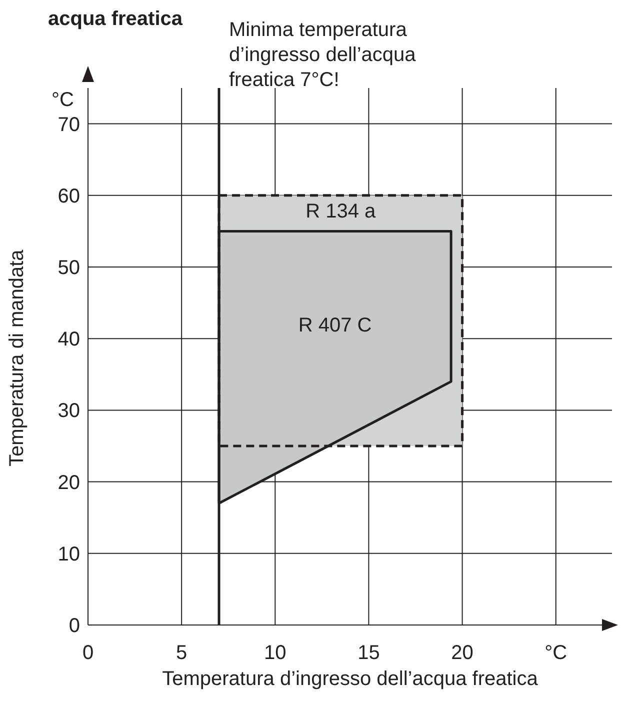 This screenshot has height=713, width=630. What do you see at coordinates (323, 55) in the screenshot?
I see `ref-line-label: Minima temperatura d’ingresso dell’acqua freatica 7°C!` at bounding box center [323, 55].